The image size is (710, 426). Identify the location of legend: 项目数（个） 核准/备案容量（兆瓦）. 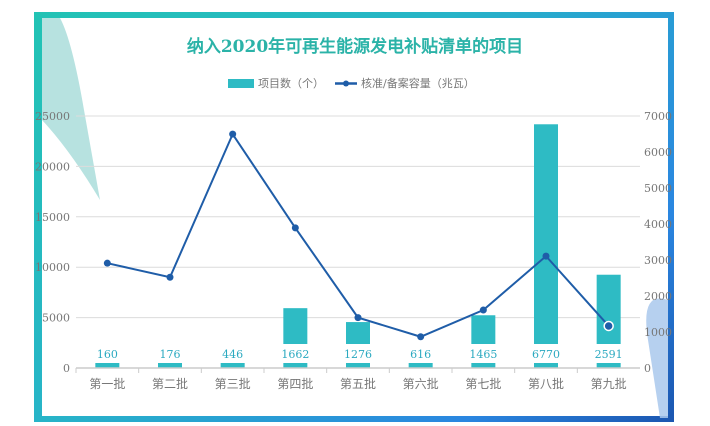
(351, 83).